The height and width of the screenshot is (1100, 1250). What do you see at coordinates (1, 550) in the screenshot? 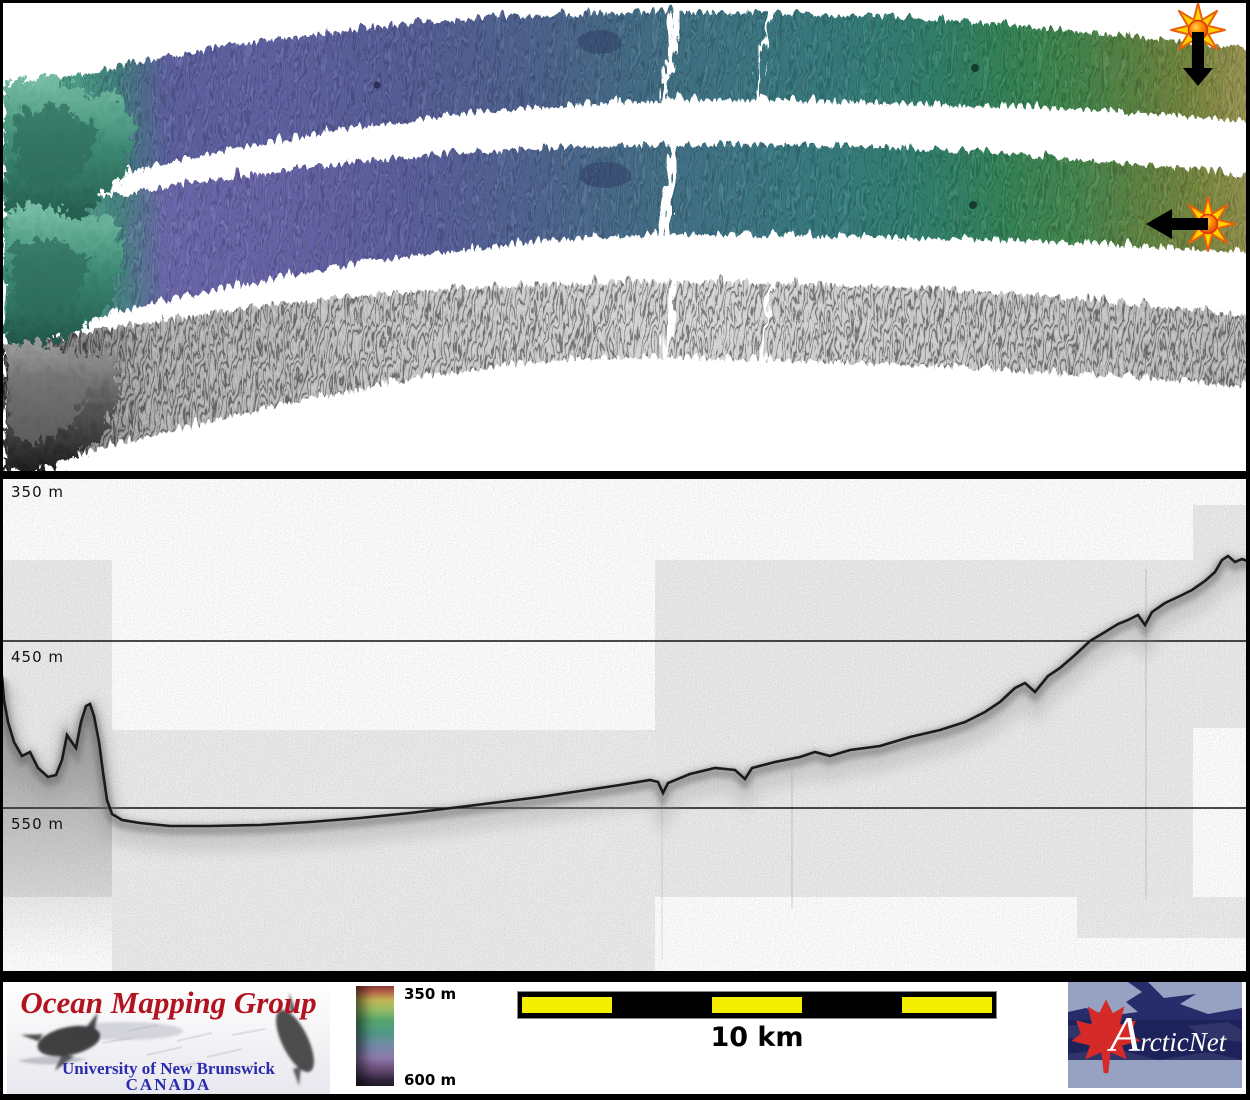
I see `frame-left` at bounding box center [1, 550].